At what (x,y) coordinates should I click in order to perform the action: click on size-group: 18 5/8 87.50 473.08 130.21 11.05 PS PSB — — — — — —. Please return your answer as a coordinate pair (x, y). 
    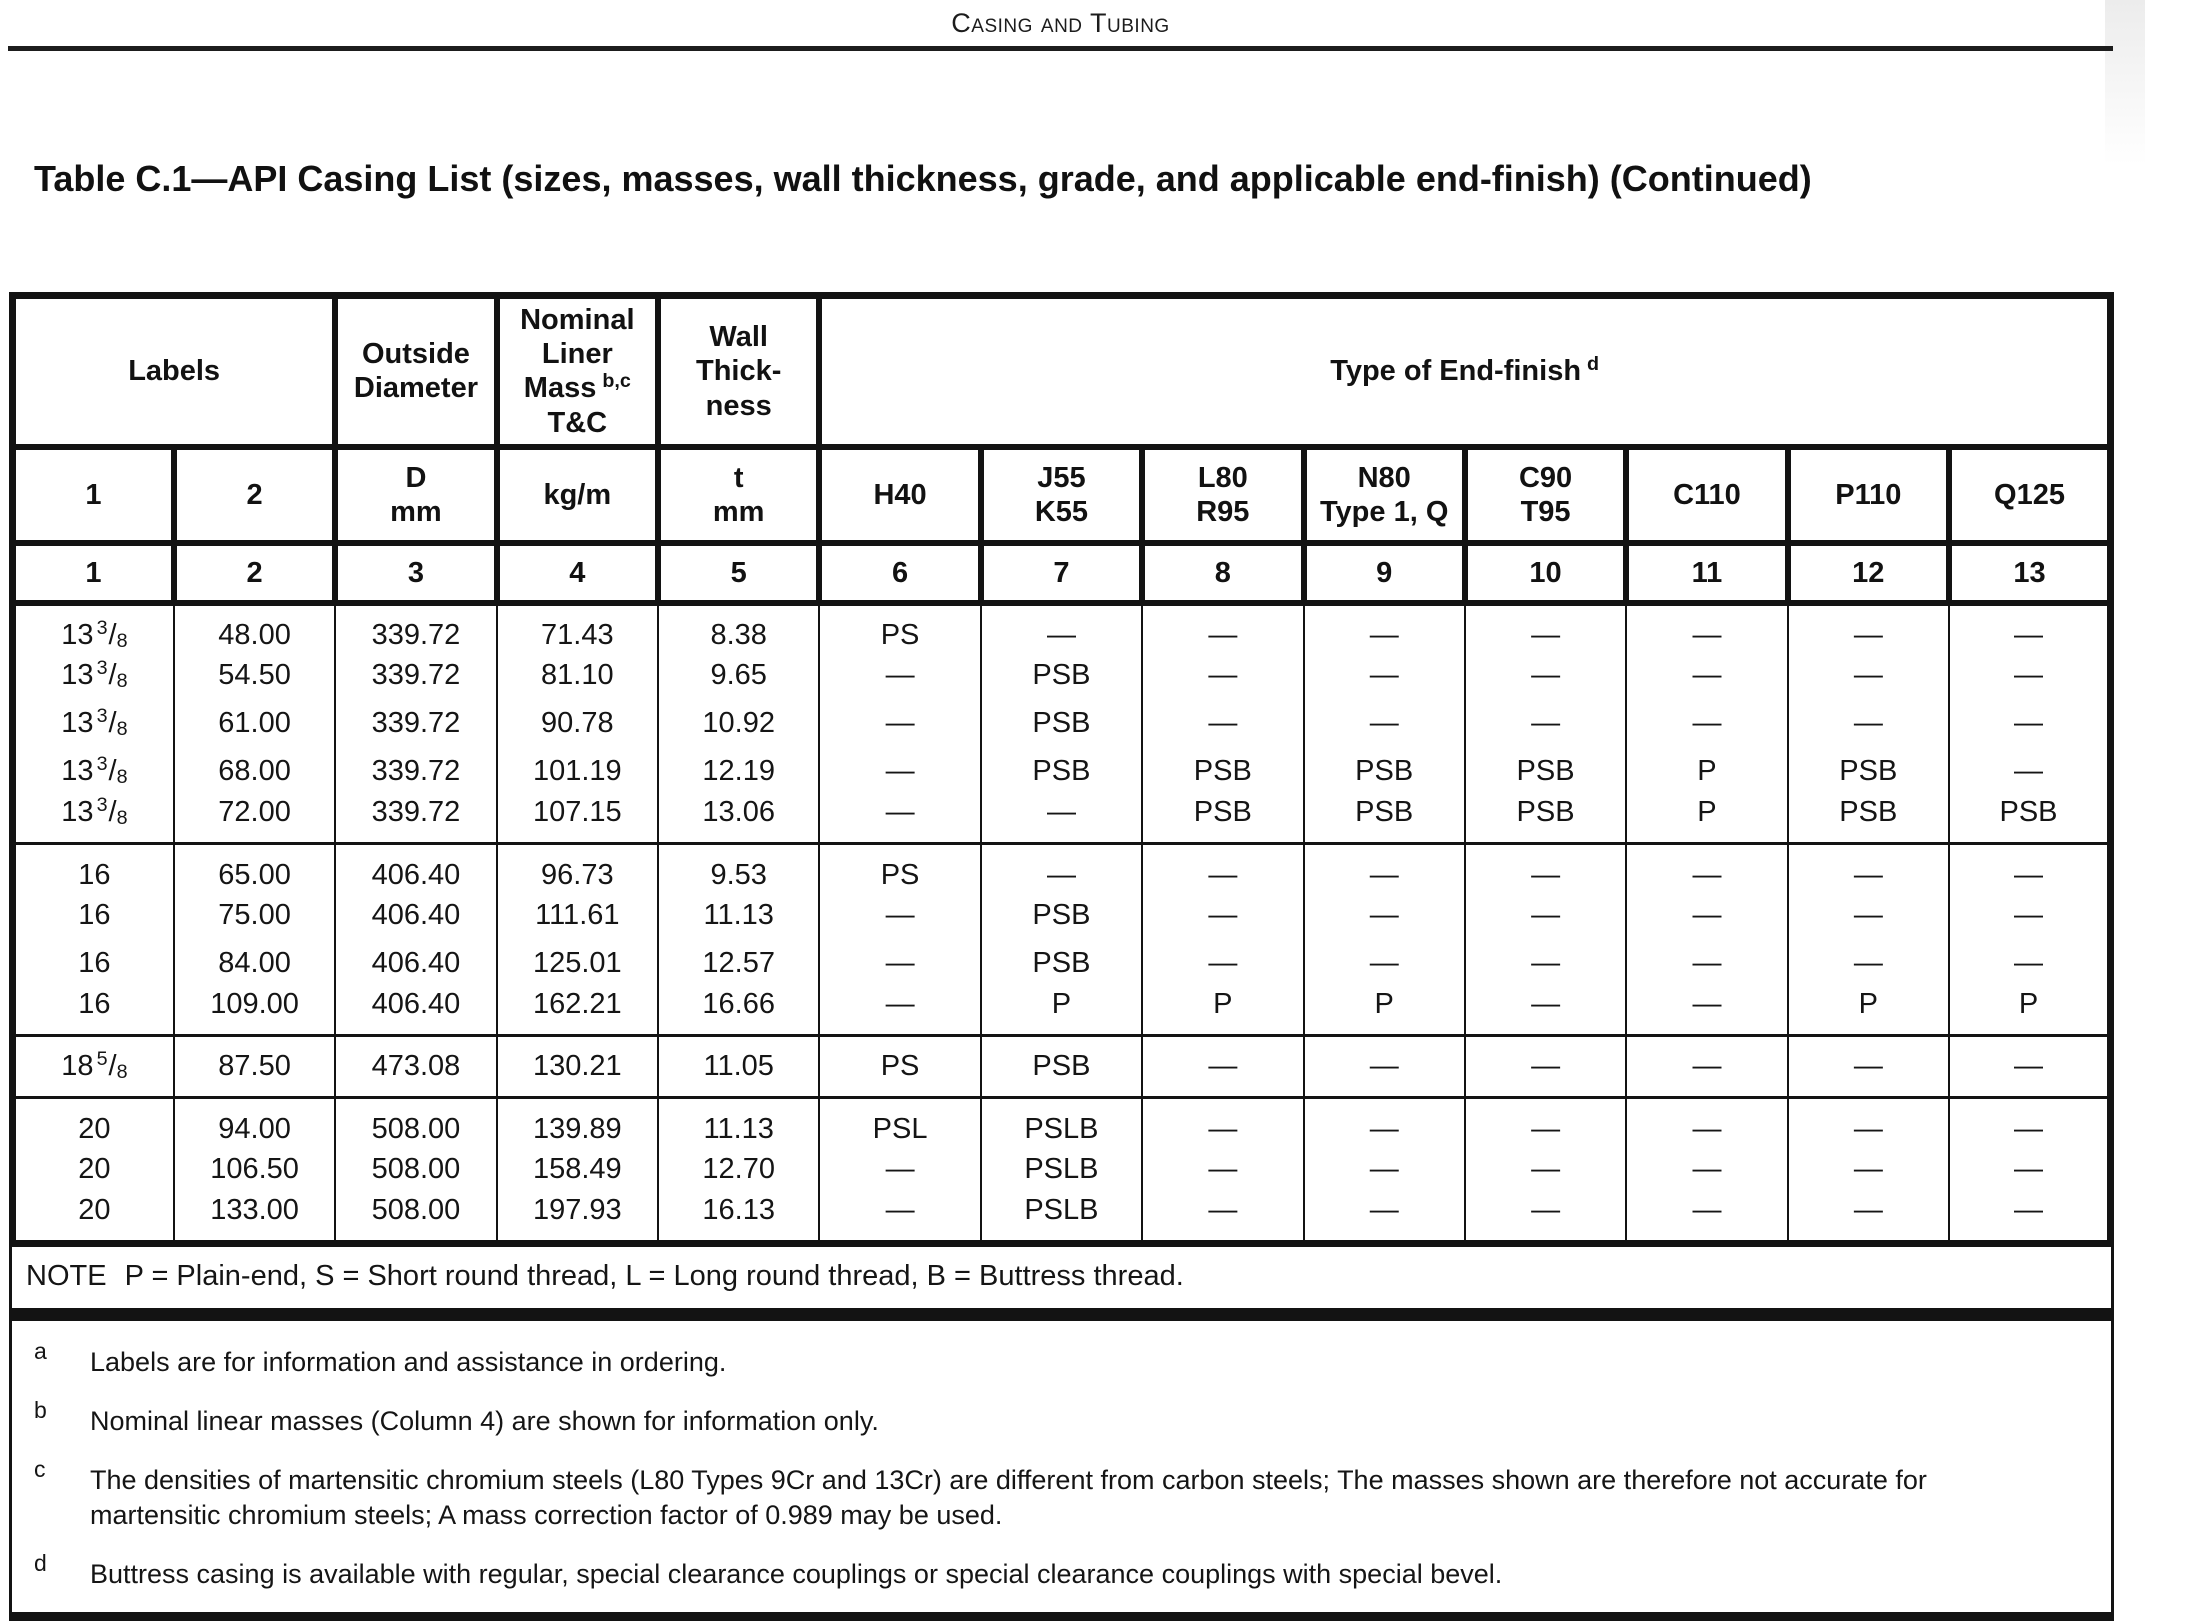
    Looking at the image, I should click on (1061, 1066).